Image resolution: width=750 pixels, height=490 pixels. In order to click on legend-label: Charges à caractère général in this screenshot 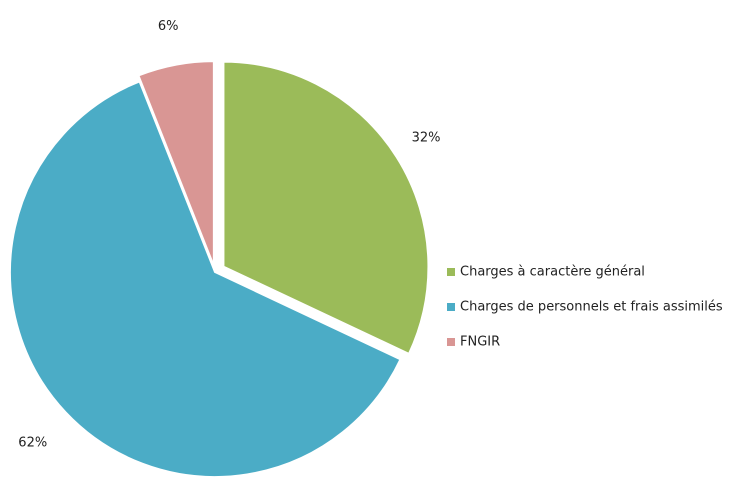, I will do `click(552, 272)`.